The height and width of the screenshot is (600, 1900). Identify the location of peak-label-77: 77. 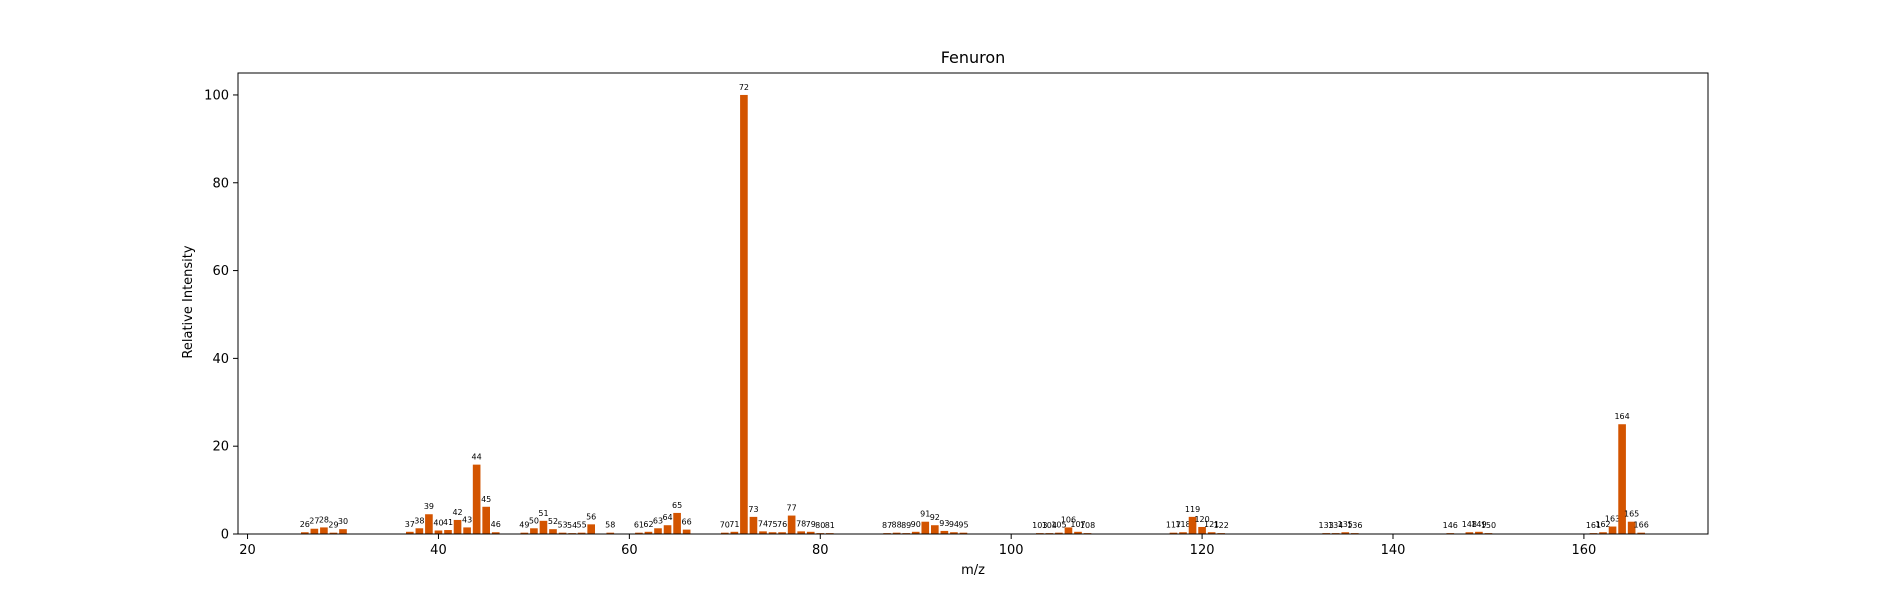
(792, 508).